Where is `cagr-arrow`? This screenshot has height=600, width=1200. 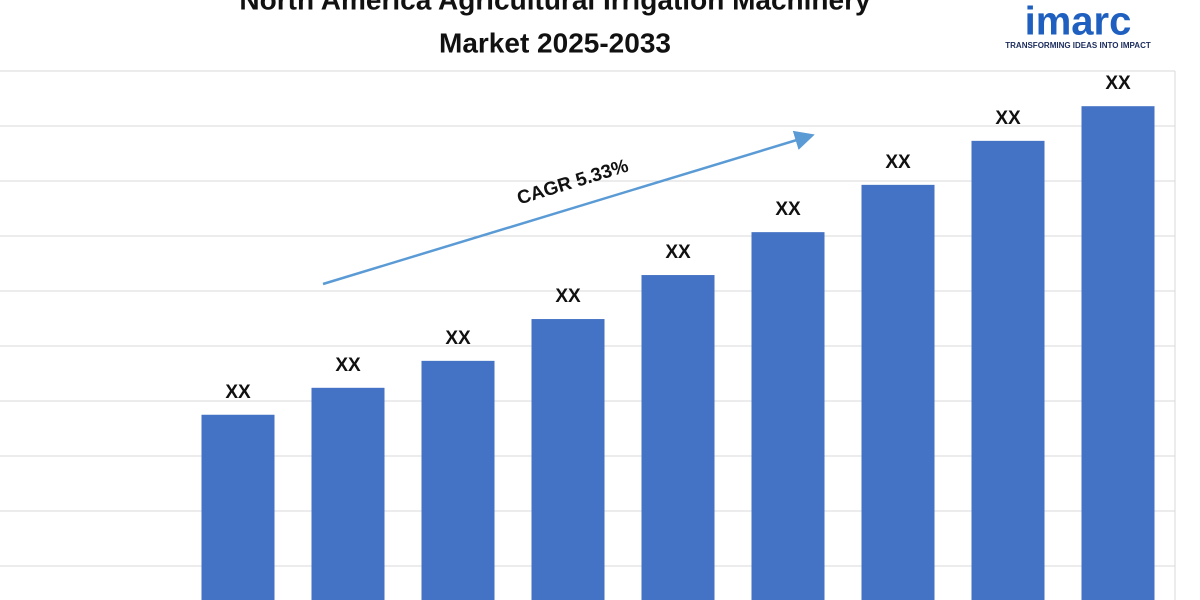
cagr-arrow is located at coordinates (568, 208).